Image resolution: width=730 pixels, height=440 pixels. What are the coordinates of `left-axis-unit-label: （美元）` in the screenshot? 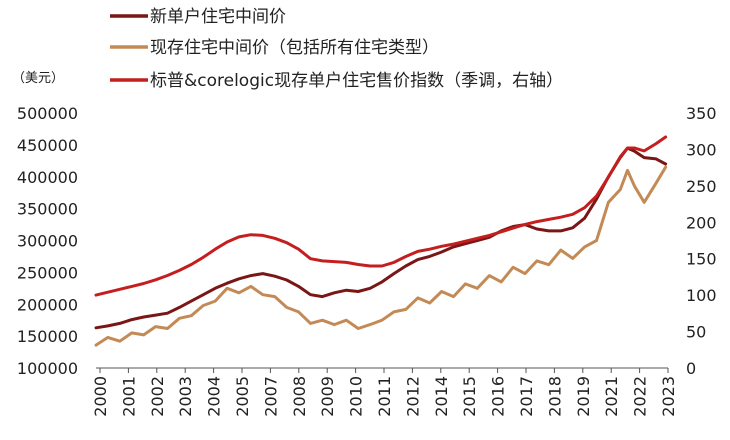 It's located at (38, 78).